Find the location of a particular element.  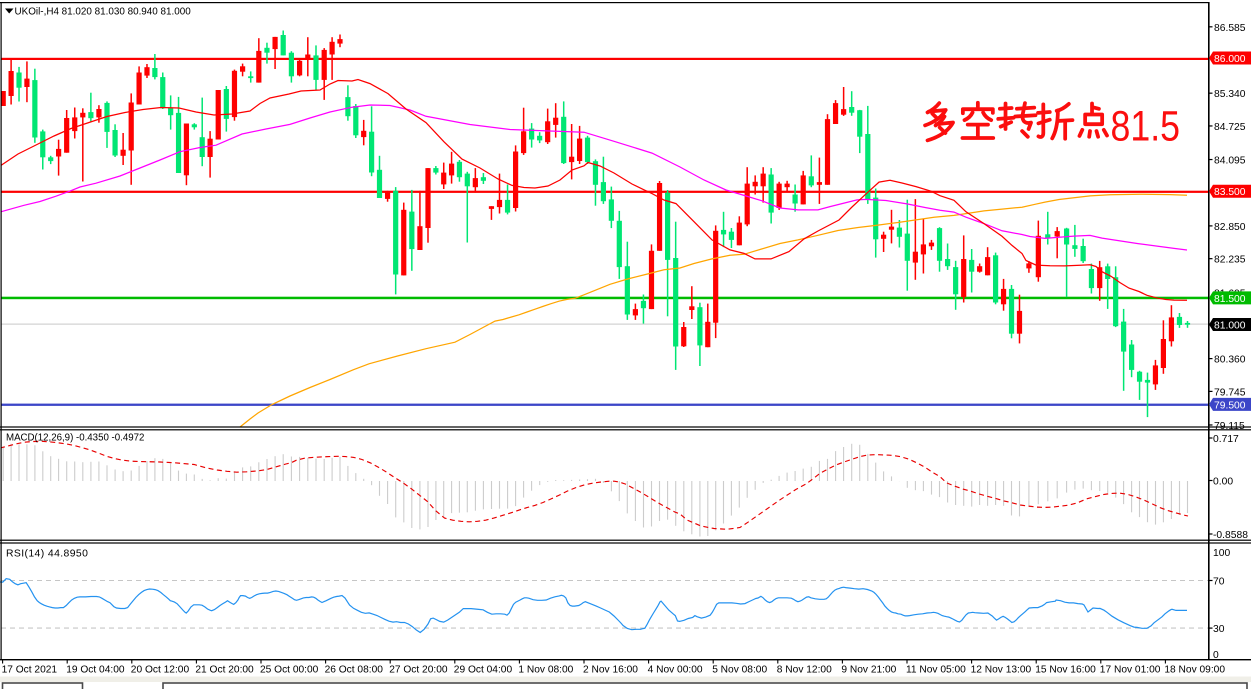

svg-text: 2 Nov 16:00 is located at coordinates (610, 670).